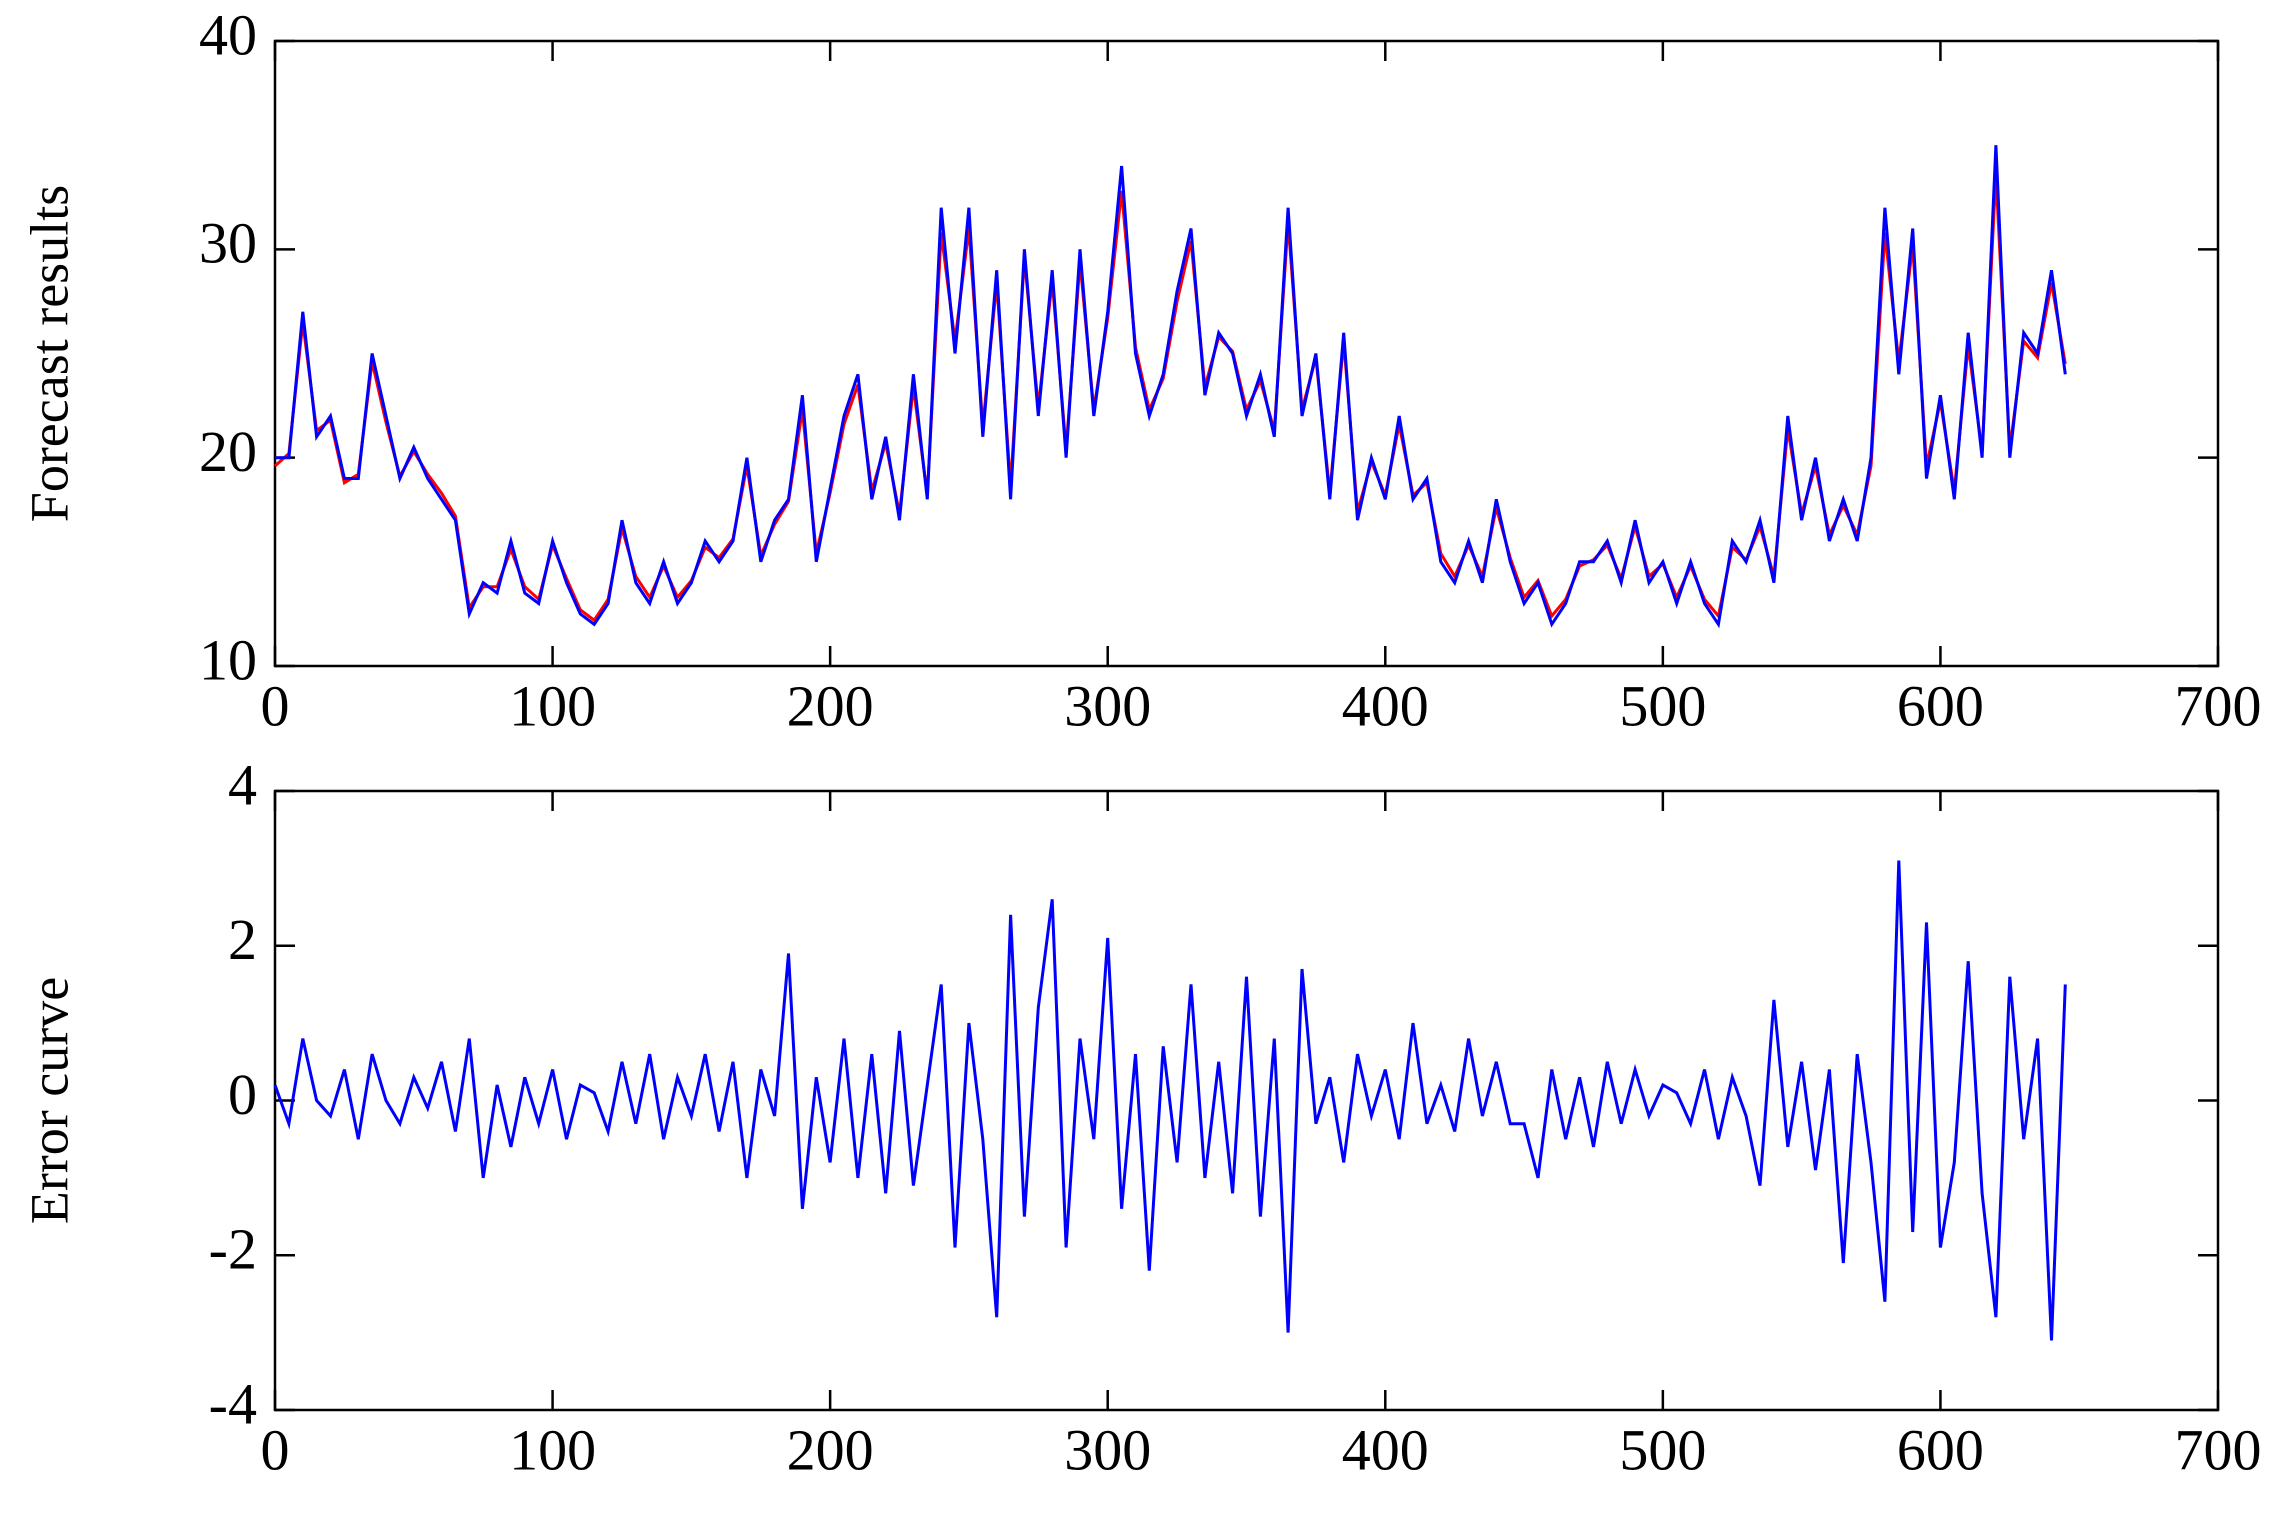 The image size is (2292, 1516). What do you see at coordinates (228, 34) in the screenshot?
I see `y-tick-label: 40` at bounding box center [228, 34].